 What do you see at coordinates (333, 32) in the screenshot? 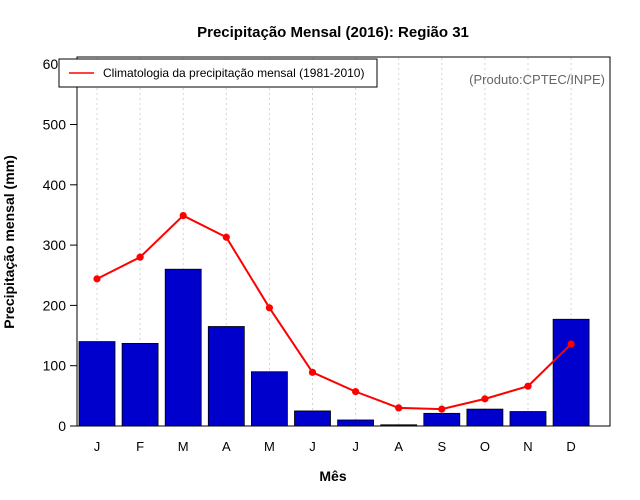
I see `chart-title: Precipitação Mensal (2016): Região 31` at bounding box center [333, 32].